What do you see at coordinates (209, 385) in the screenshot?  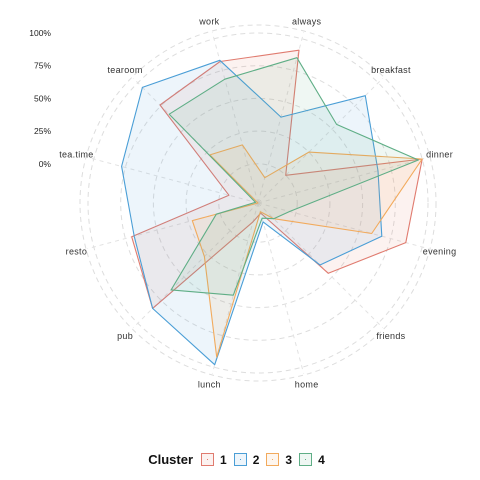 I see `axis-label-lunch: lunch` at bounding box center [209, 385].